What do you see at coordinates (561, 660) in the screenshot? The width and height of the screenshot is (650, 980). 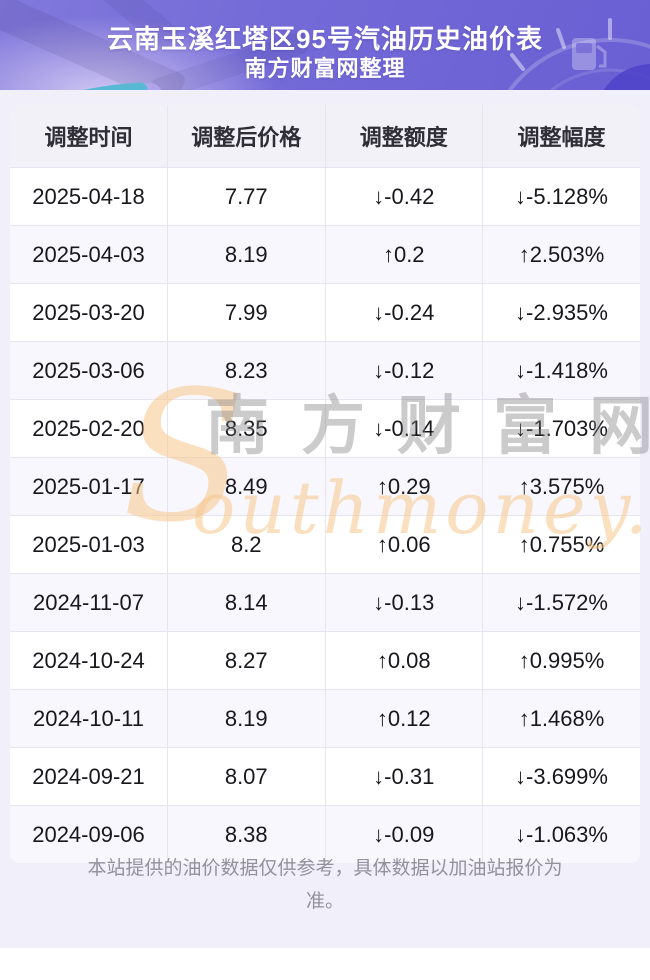 I see `percent-cell: ↑0.995%` at bounding box center [561, 660].